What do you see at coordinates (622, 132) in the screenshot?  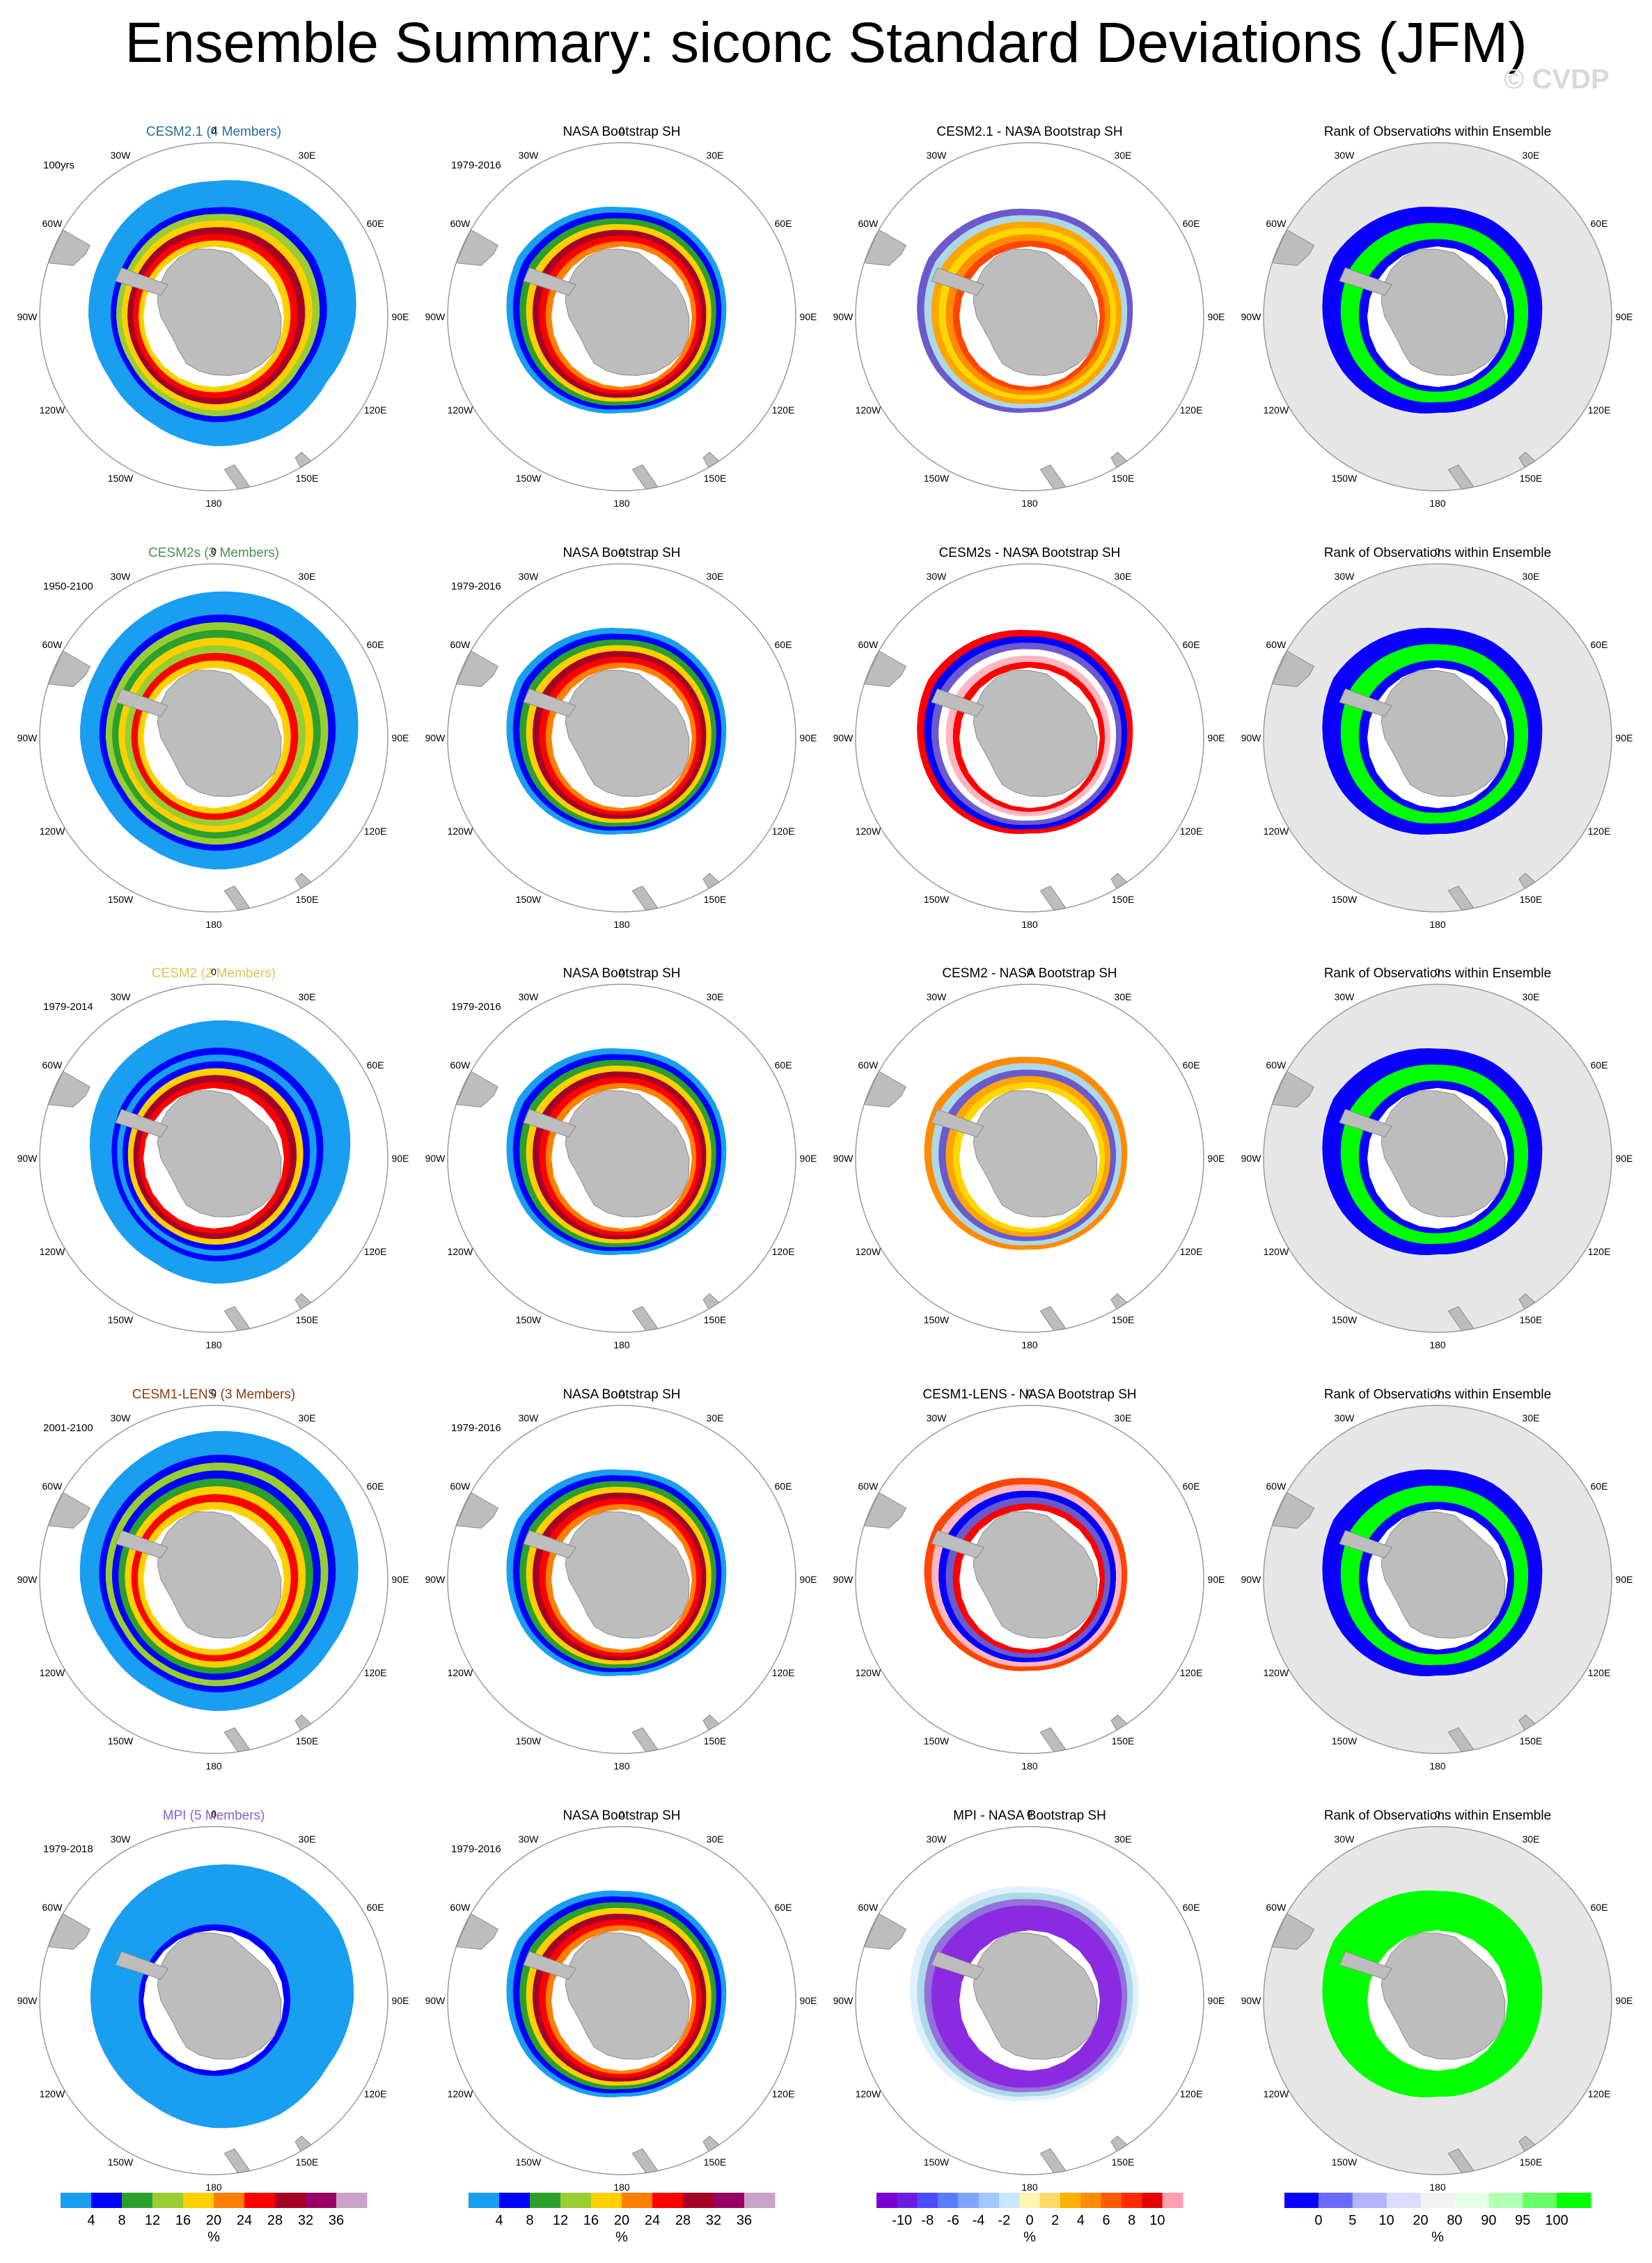 I see `panel-title: NASA Bootstrap SH` at bounding box center [622, 132].